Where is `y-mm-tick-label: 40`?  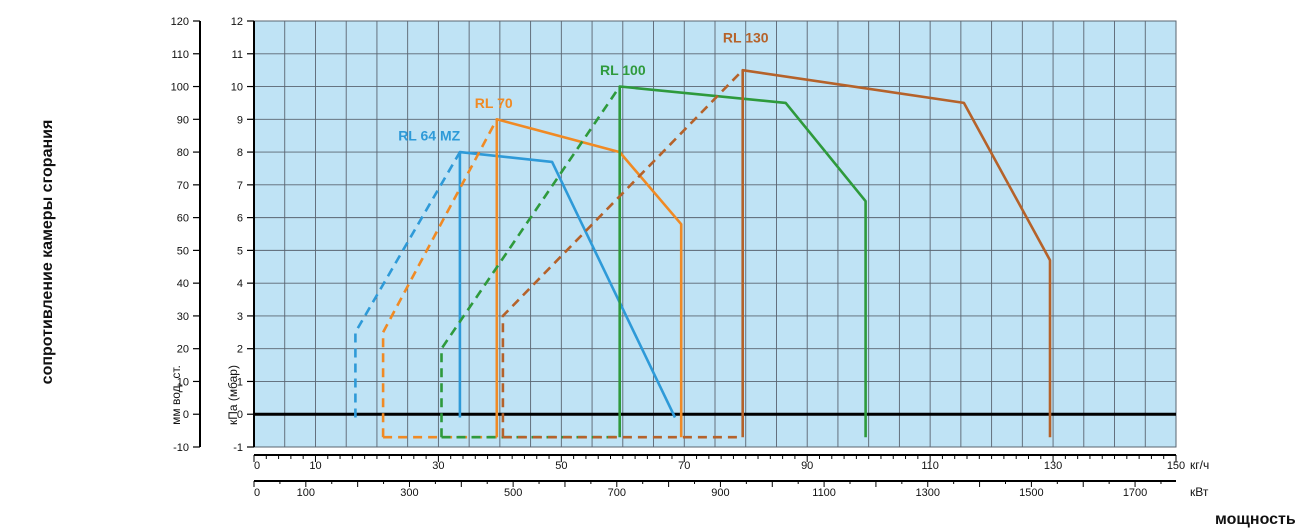
y-mm-tick-label: 40 is located at coordinates (183, 284).